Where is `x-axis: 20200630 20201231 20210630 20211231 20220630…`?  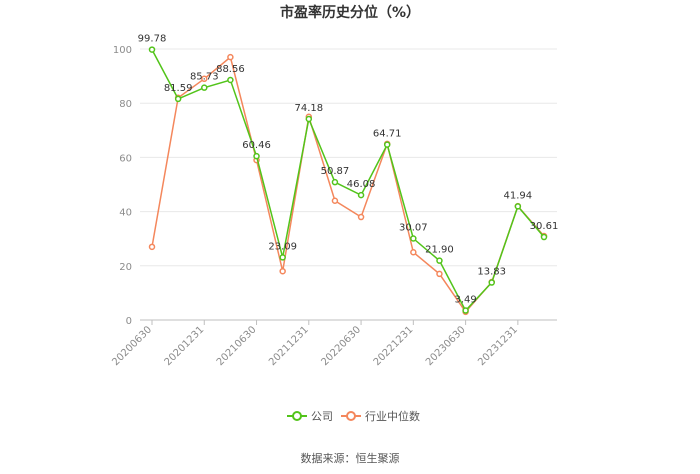 x-axis: 20200630 20201231 20210630 20211231 20220630… is located at coordinates (315, 344).